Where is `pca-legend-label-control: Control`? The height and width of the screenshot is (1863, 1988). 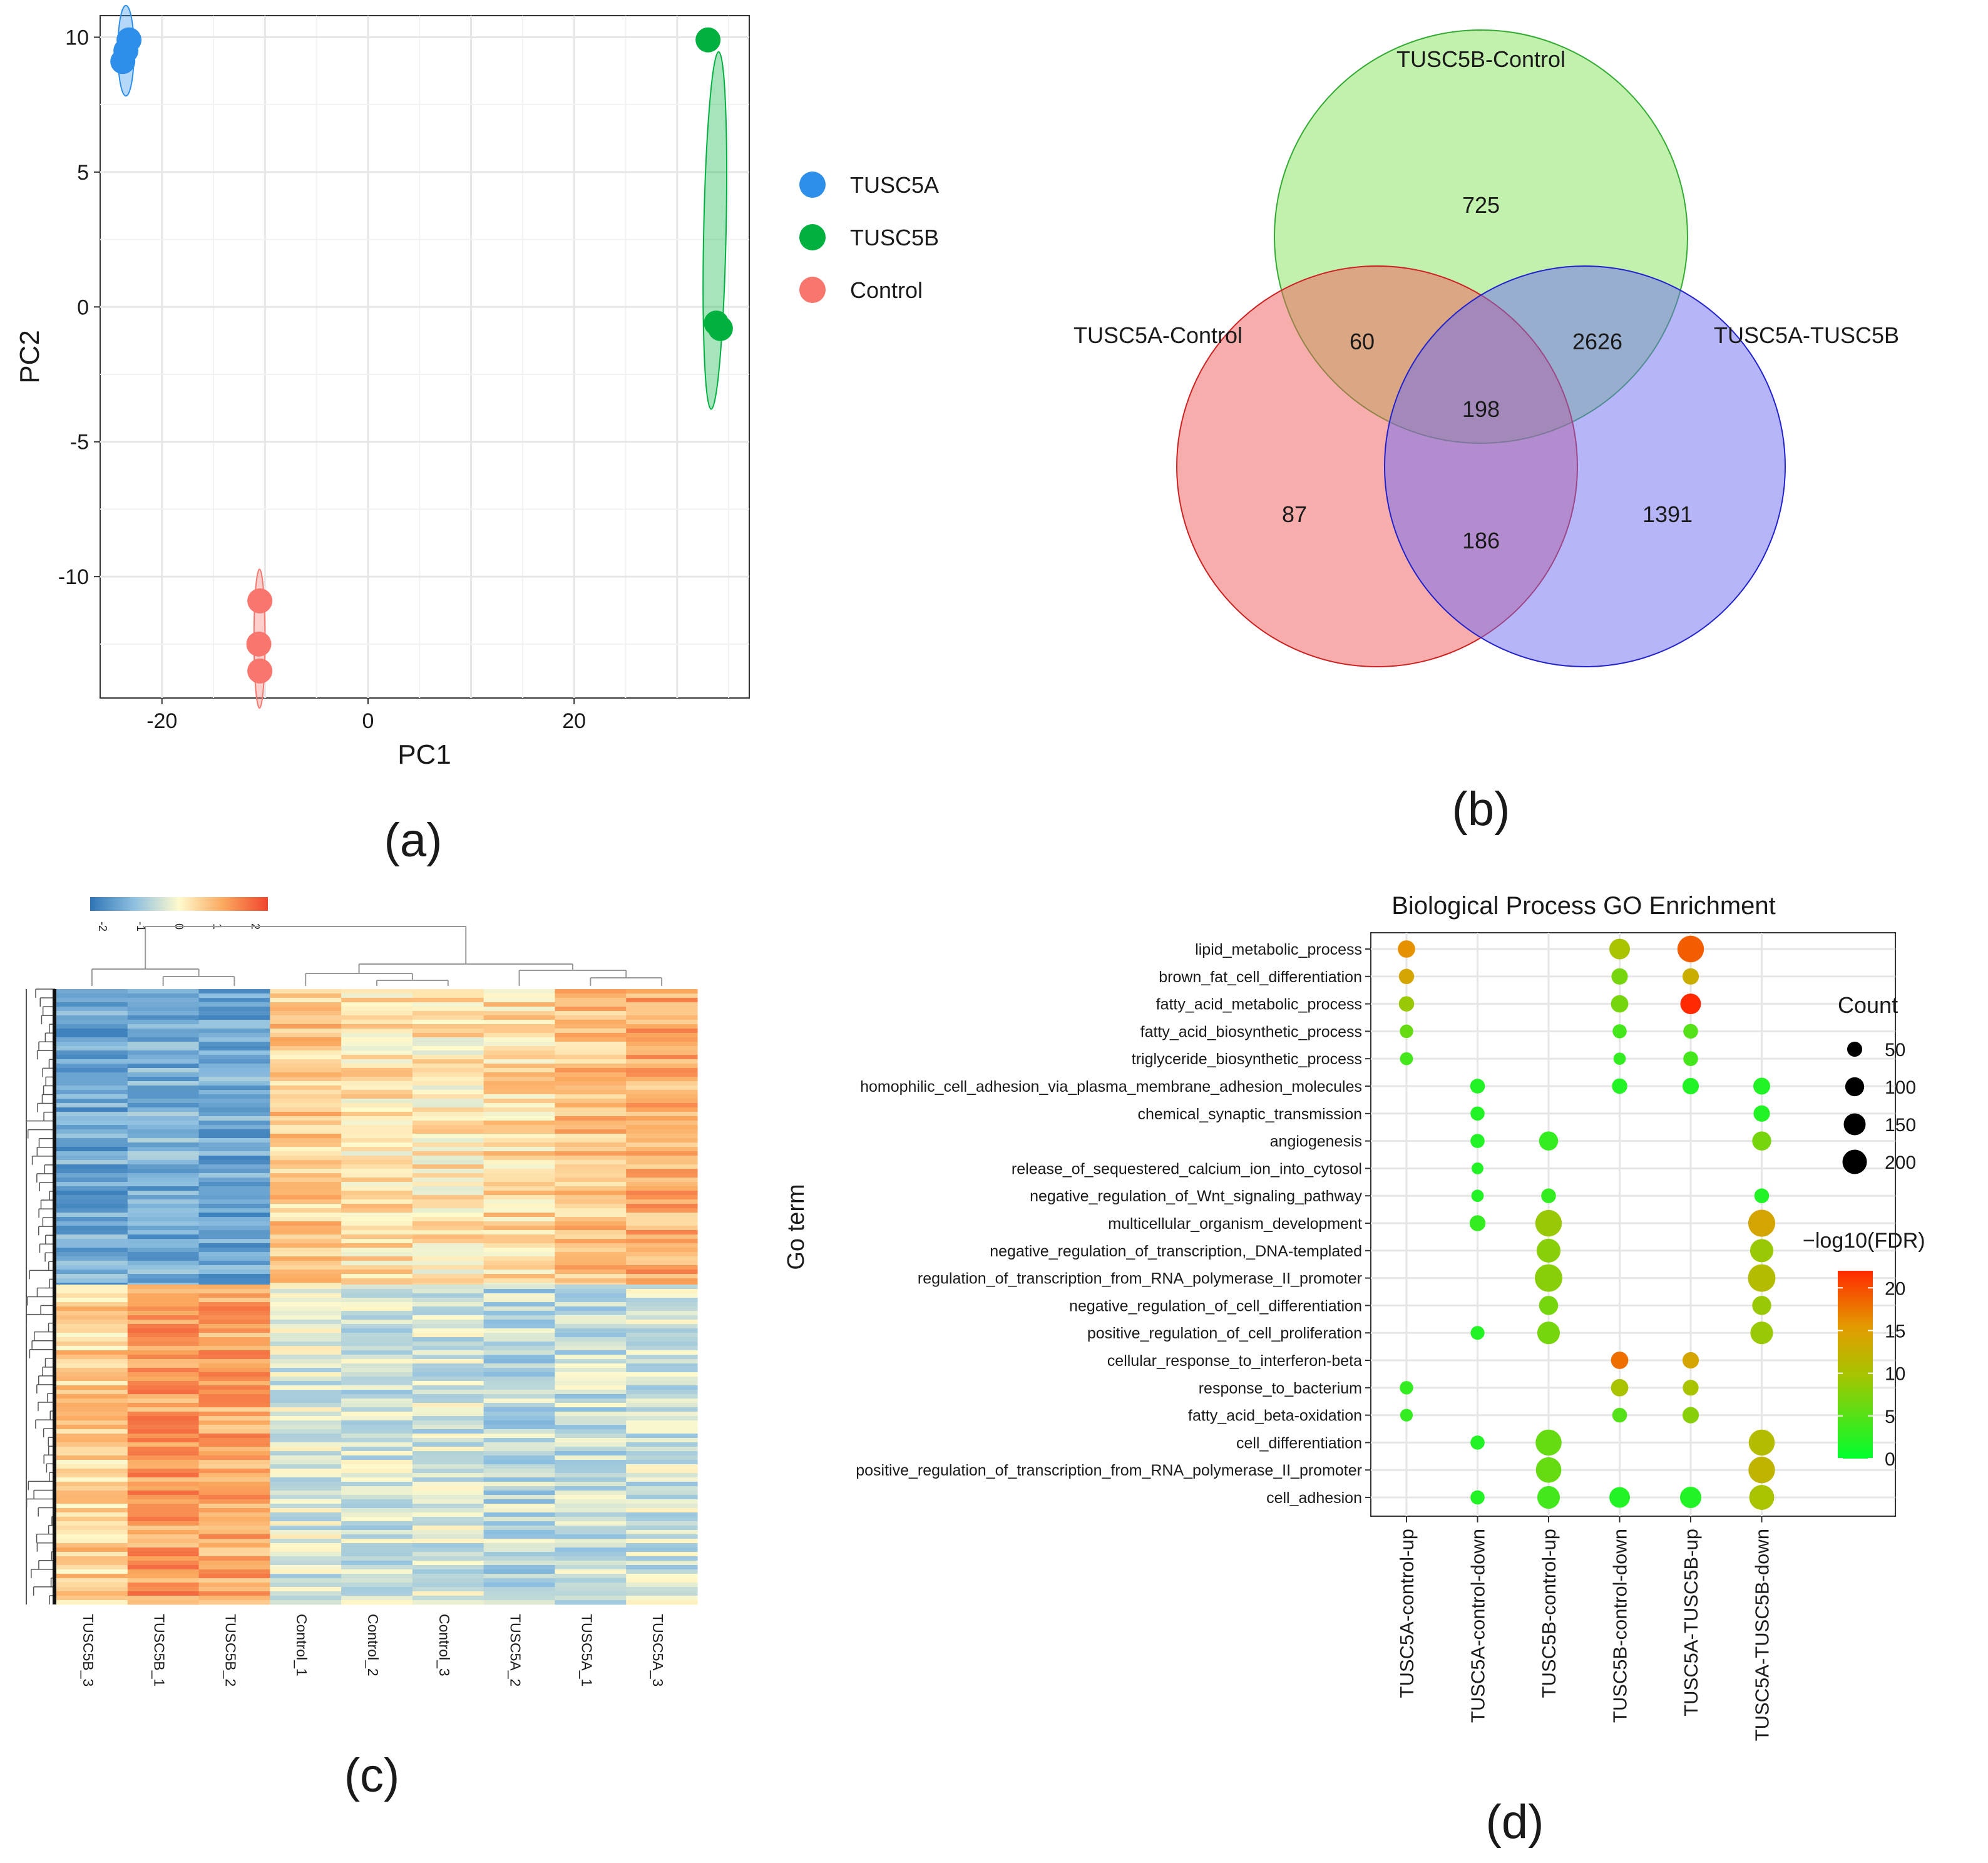
pca-legend-label-control: Control is located at coordinates (886, 290).